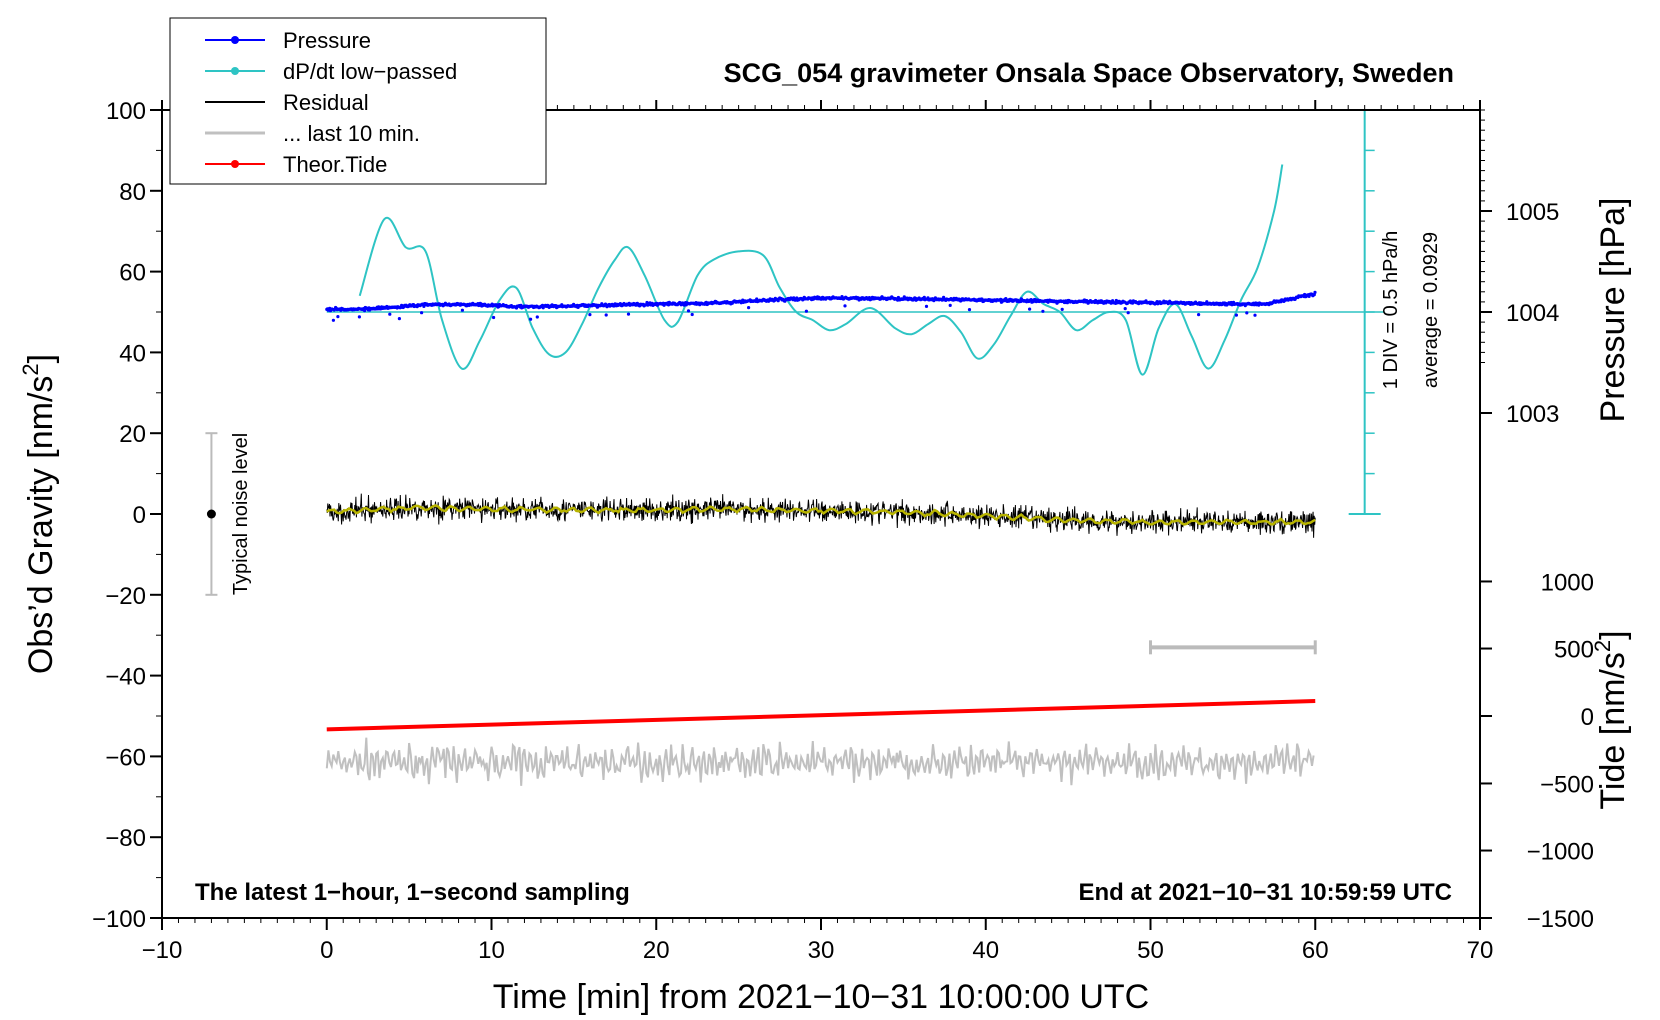  What do you see at coordinates (1560, 919) in the screenshot?
I see `tide-tick-label: −1500` at bounding box center [1560, 919].